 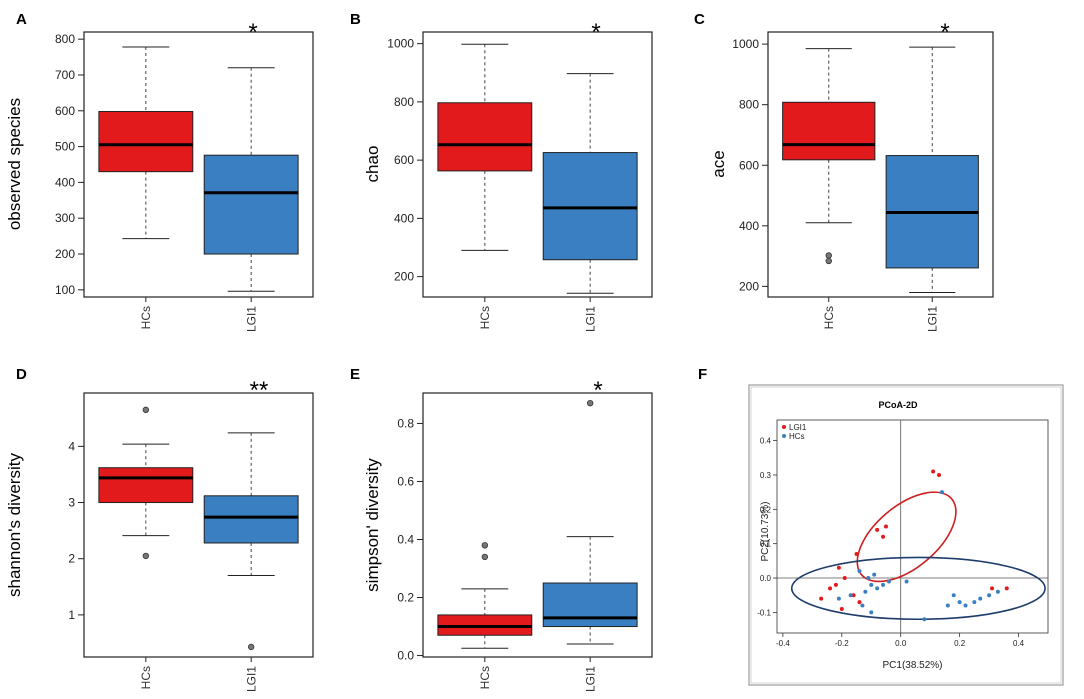 I want to click on y-tick-label: 100, so click(x=65, y=290).